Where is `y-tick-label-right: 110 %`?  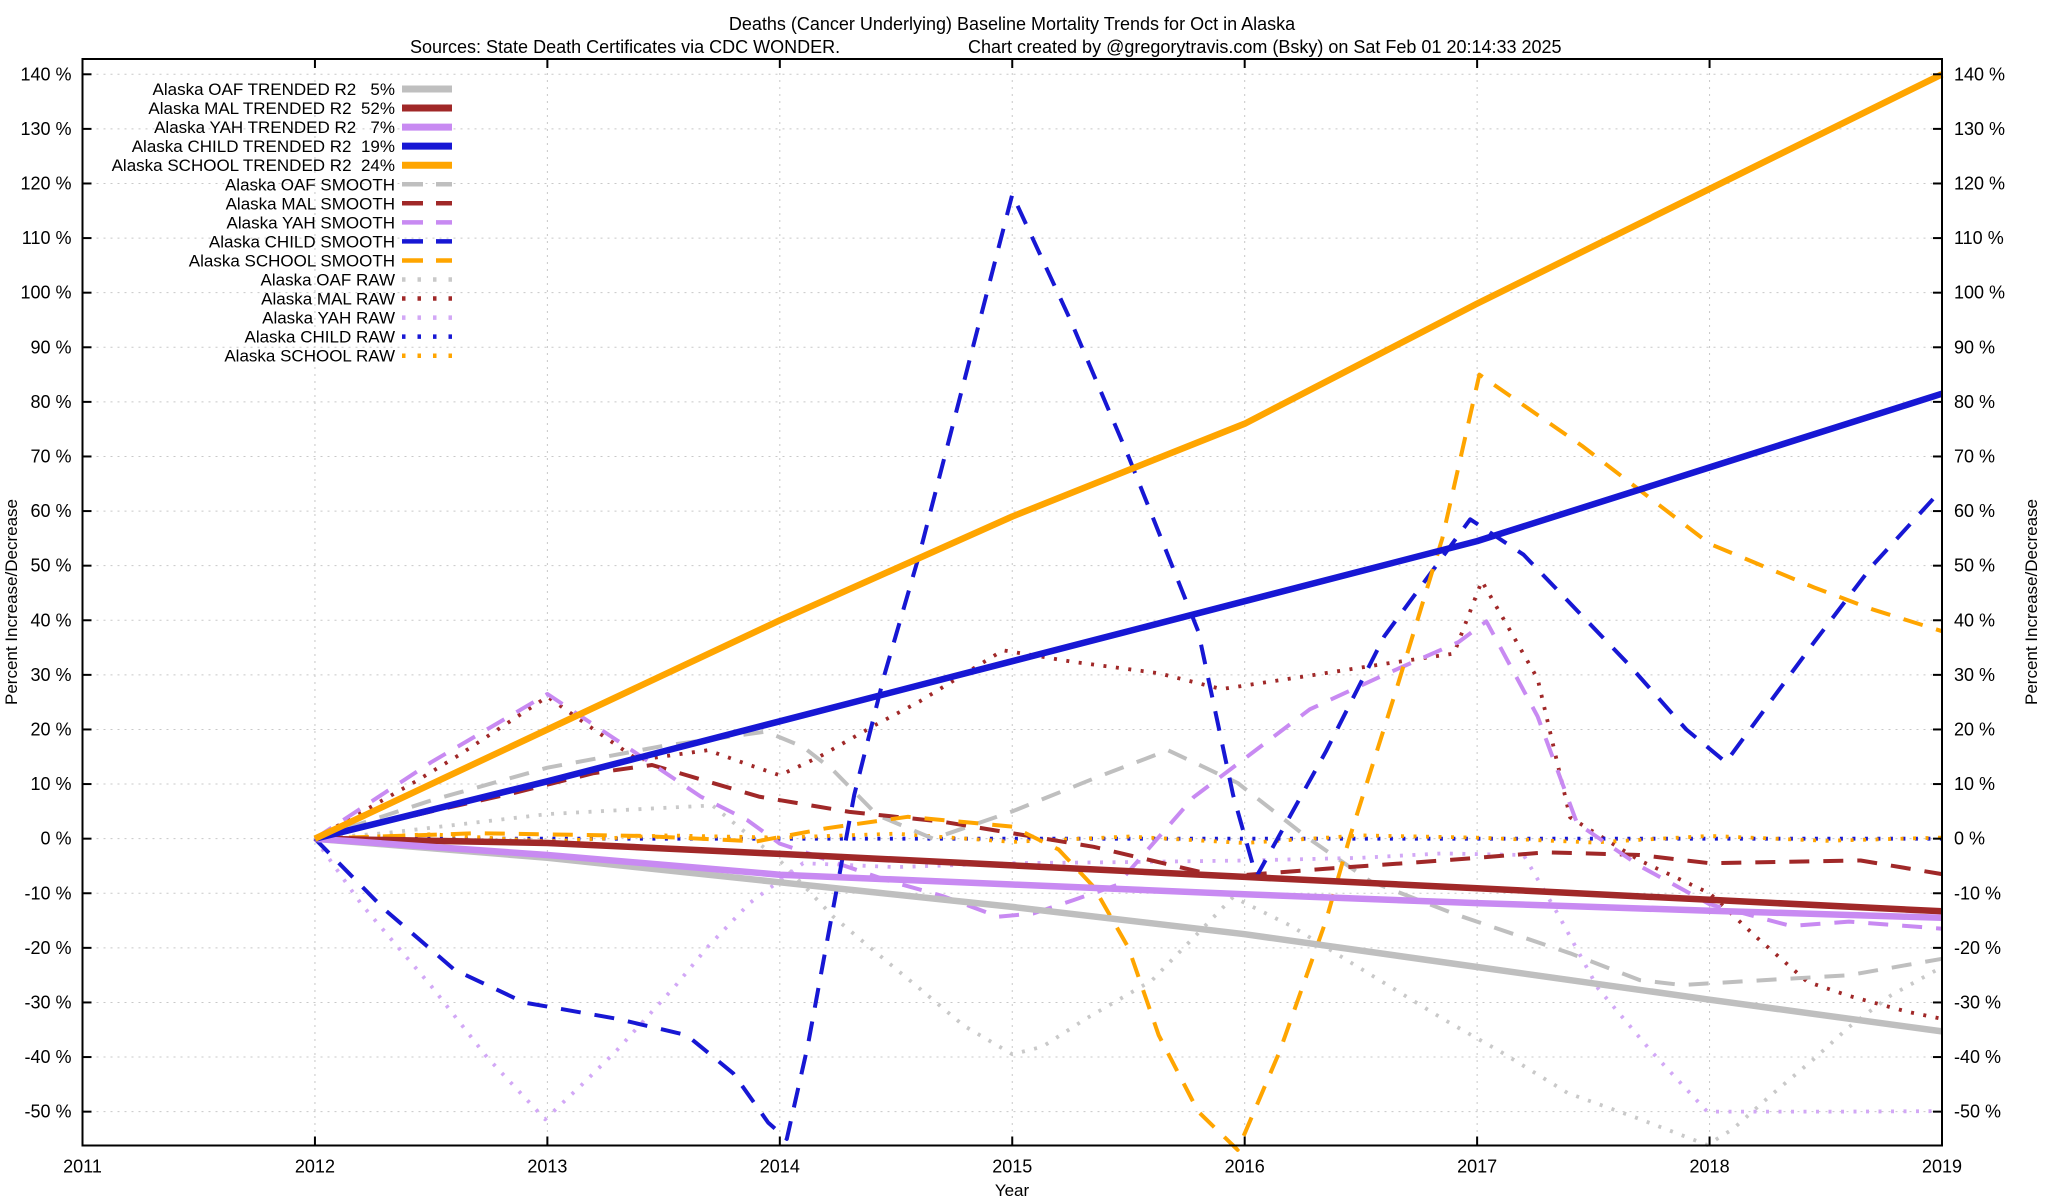 y-tick-label-right: 110 % is located at coordinates (1979, 238).